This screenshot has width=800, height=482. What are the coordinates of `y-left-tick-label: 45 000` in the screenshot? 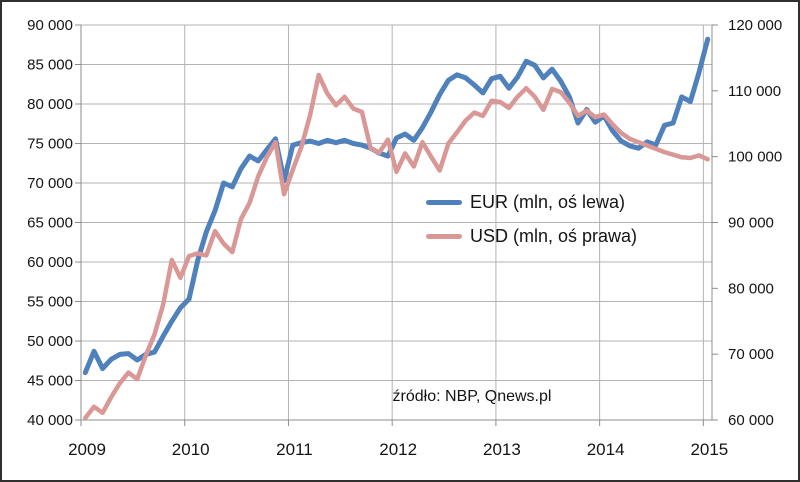 It's located at (50, 381).